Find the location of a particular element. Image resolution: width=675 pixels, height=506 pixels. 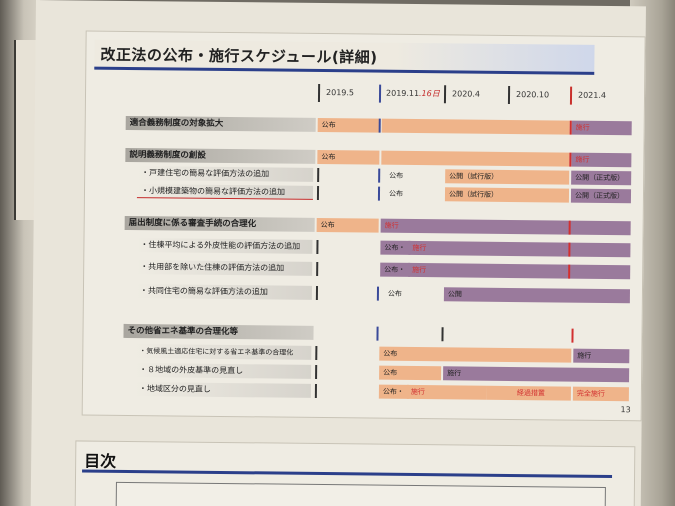

bar-full-enforce: 完全施行 is located at coordinates (600, 394).